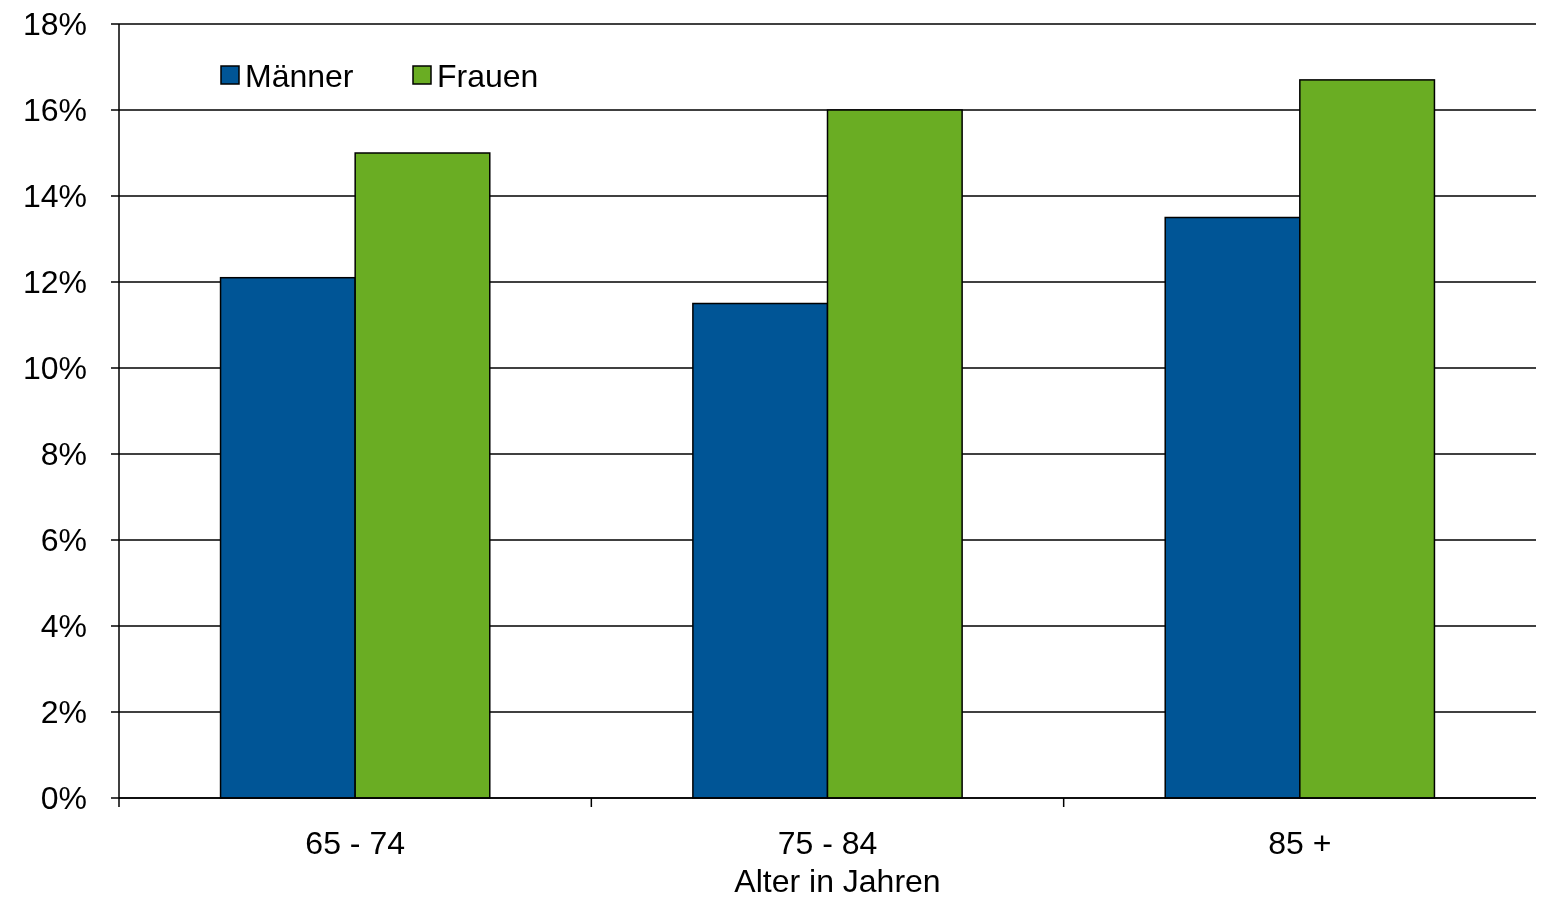 This screenshot has height=909, width=1546. I want to click on legend-label: Männer, so click(299, 76).